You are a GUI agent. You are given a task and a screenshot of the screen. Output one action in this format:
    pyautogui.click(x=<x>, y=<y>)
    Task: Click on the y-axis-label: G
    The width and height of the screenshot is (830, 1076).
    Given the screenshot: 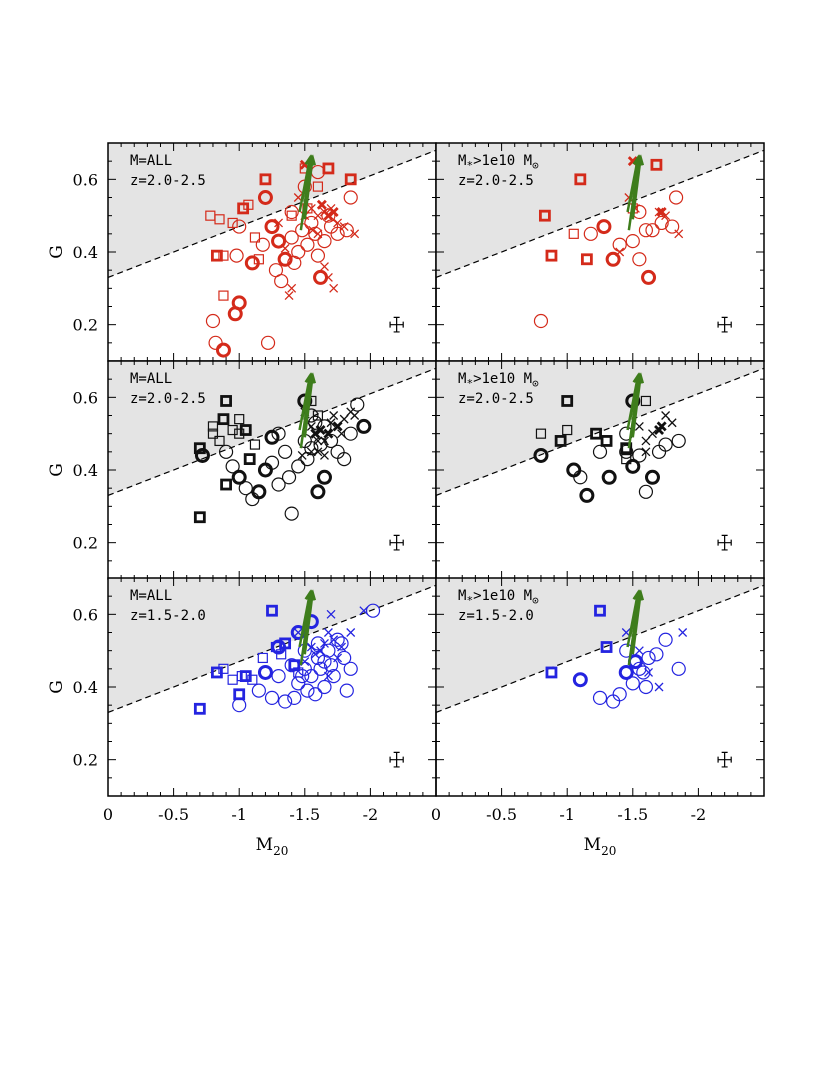 What is the action you would take?
    pyautogui.click(x=57, y=252)
    